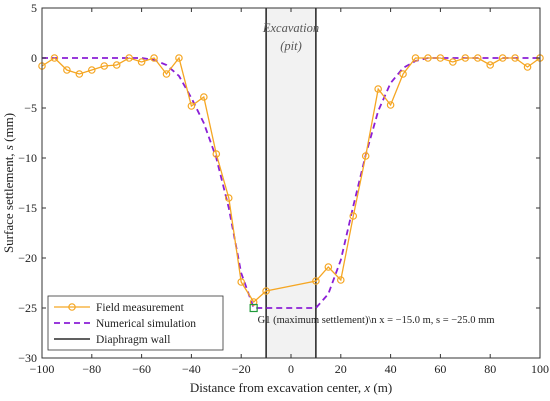 This screenshot has height=401, width=550. What do you see at coordinates (34, 58) in the screenshot?
I see `y-tick-label: 0` at bounding box center [34, 58].